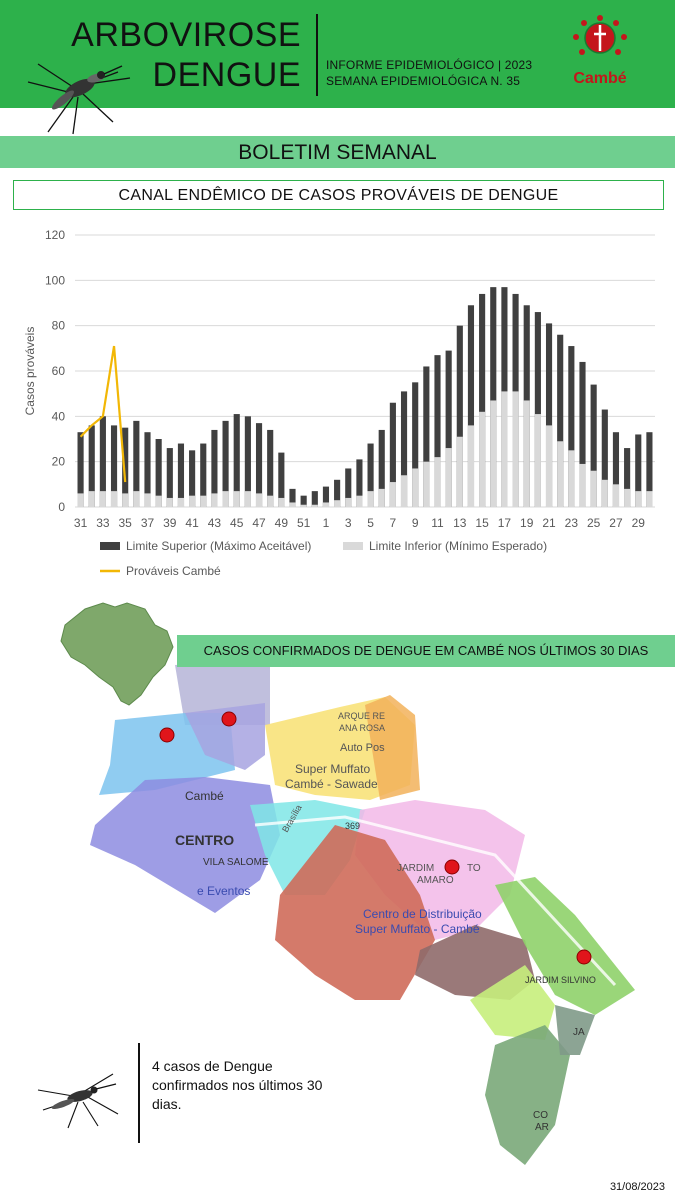  What do you see at coordinates (579, 1032) in the screenshot?
I see `map-label-ja: JA` at bounding box center [579, 1032].